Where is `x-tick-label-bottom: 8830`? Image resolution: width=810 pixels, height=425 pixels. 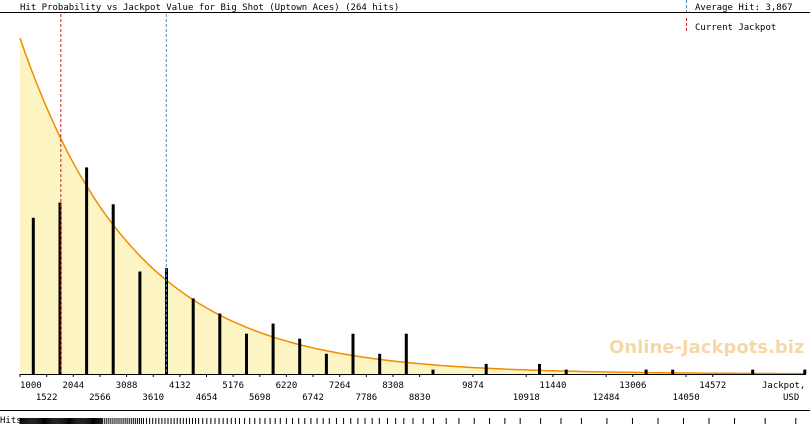
x-tick-label-bottom: 8830 is located at coordinates (420, 398).